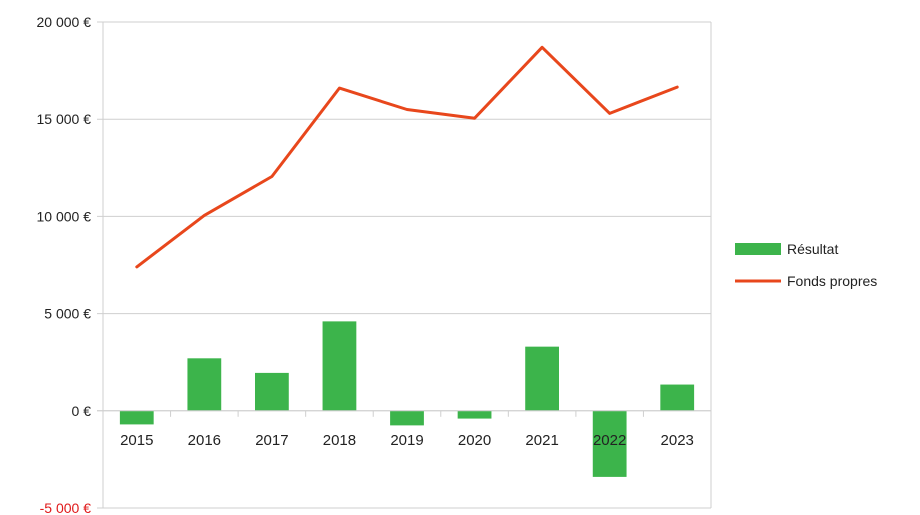 This screenshot has height=515, width=920. Describe the element at coordinates (204, 440) in the screenshot. I see `x-tick-label-2016: 2016` at that location.